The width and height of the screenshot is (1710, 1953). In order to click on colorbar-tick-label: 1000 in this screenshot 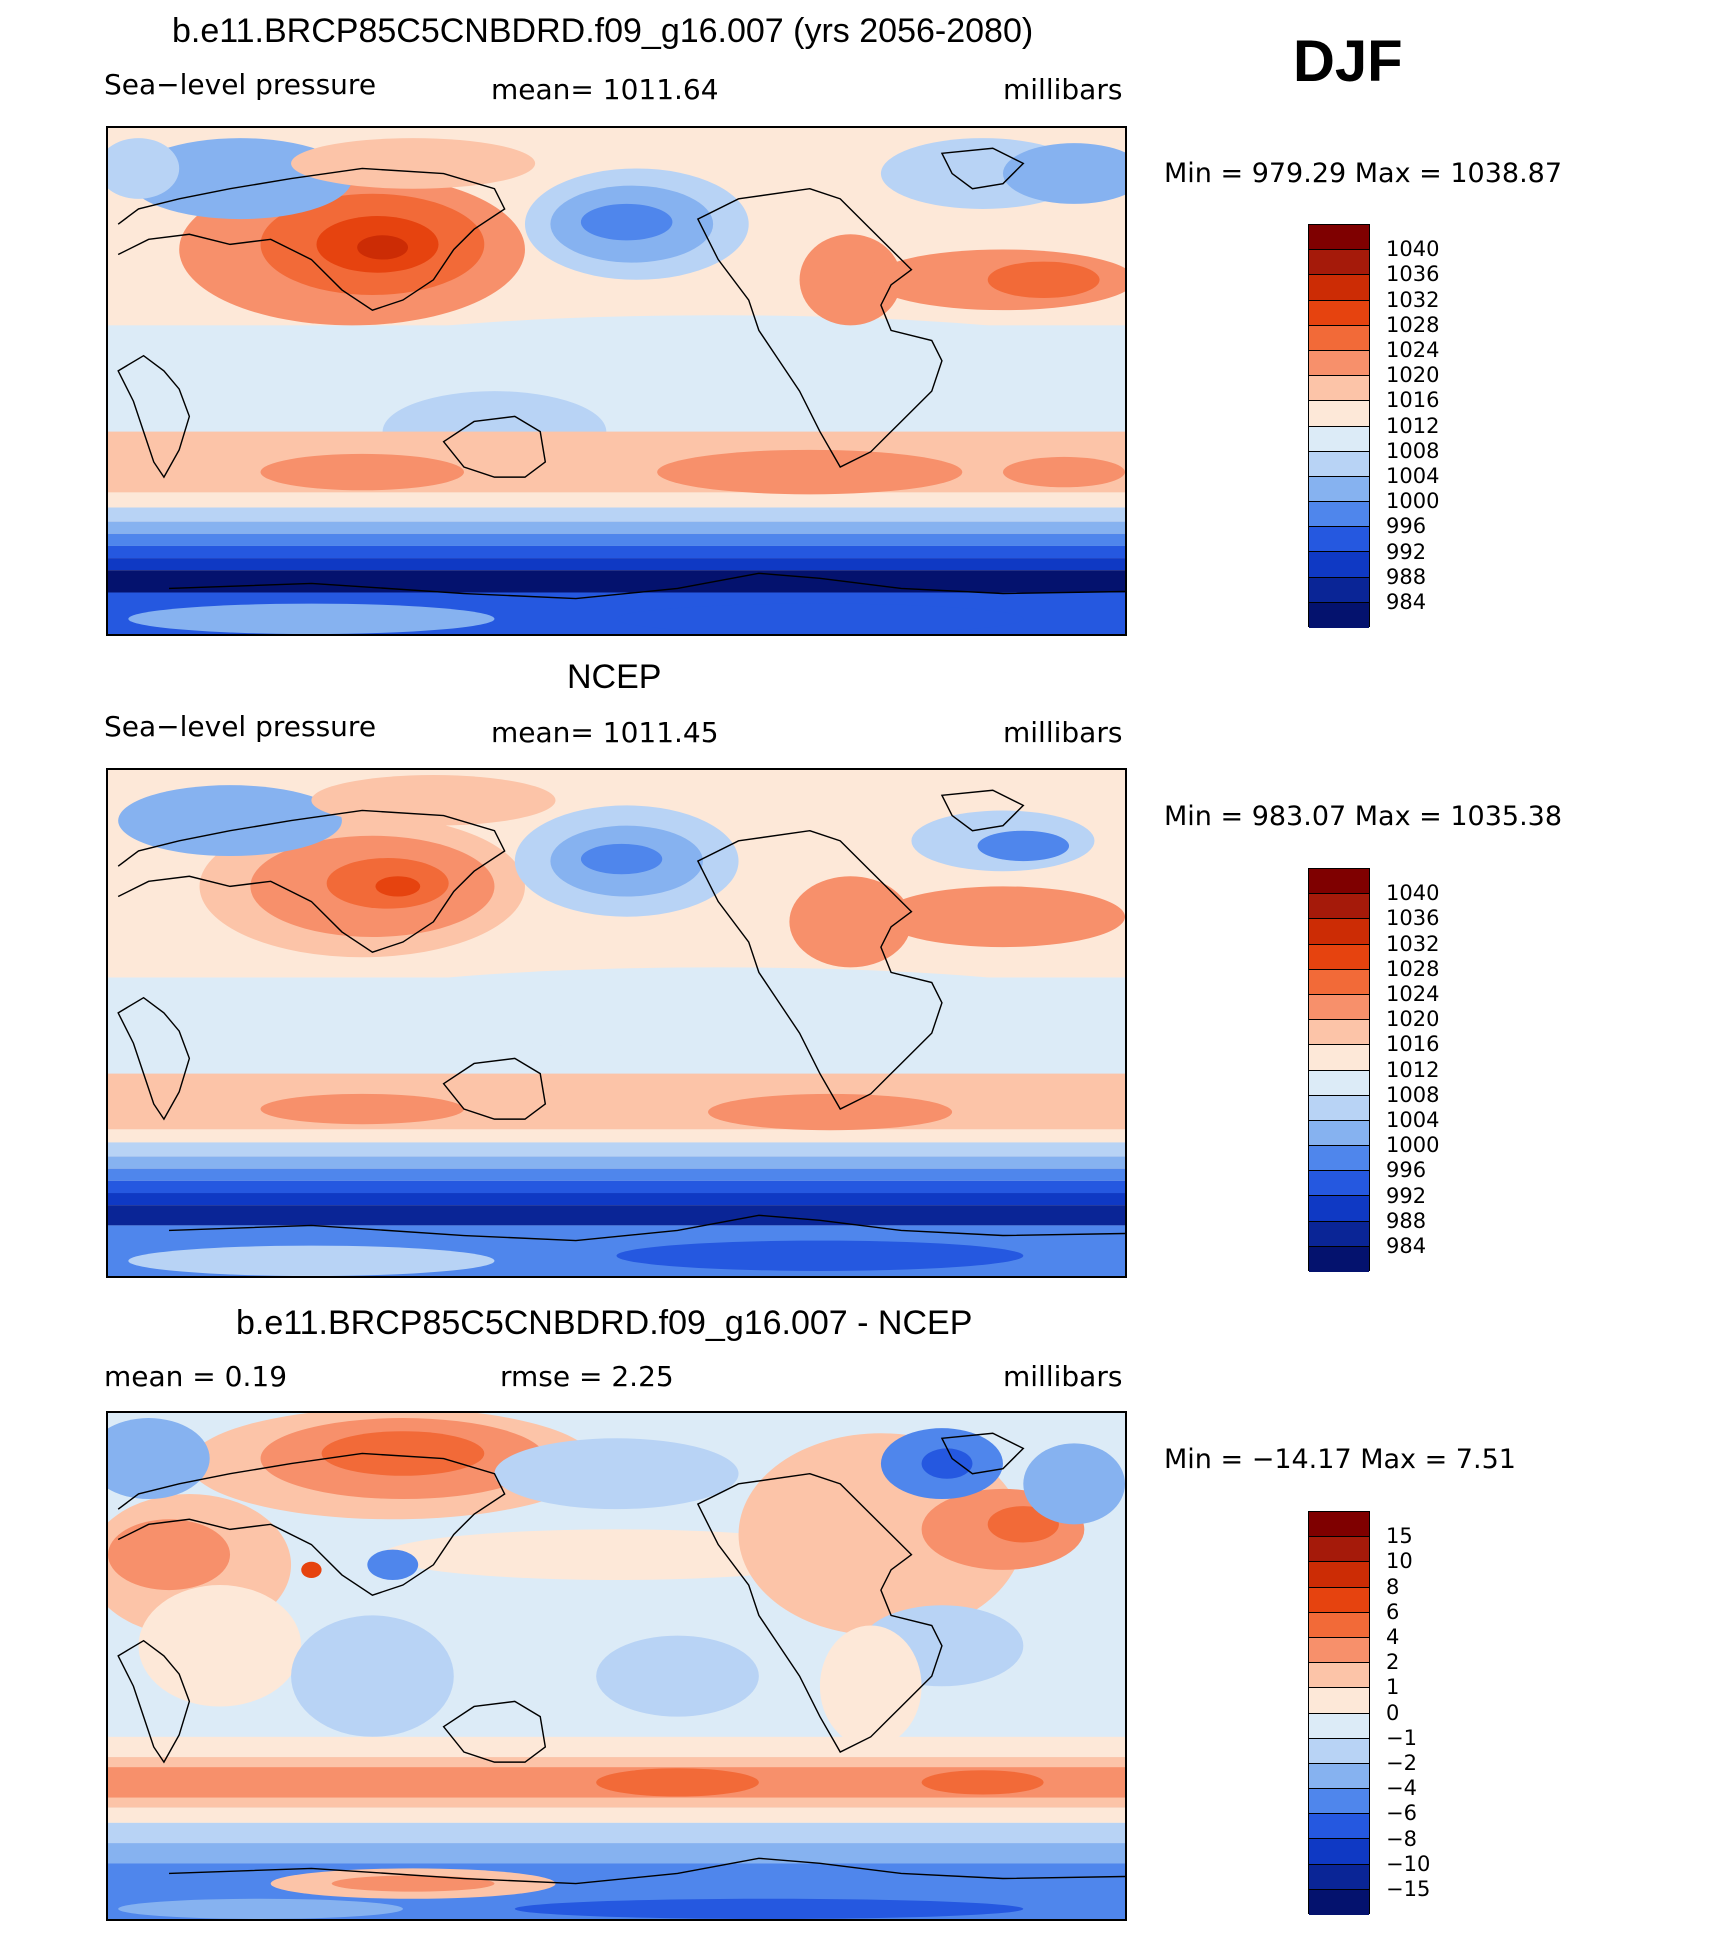, I will do `click(1413, 501)`.